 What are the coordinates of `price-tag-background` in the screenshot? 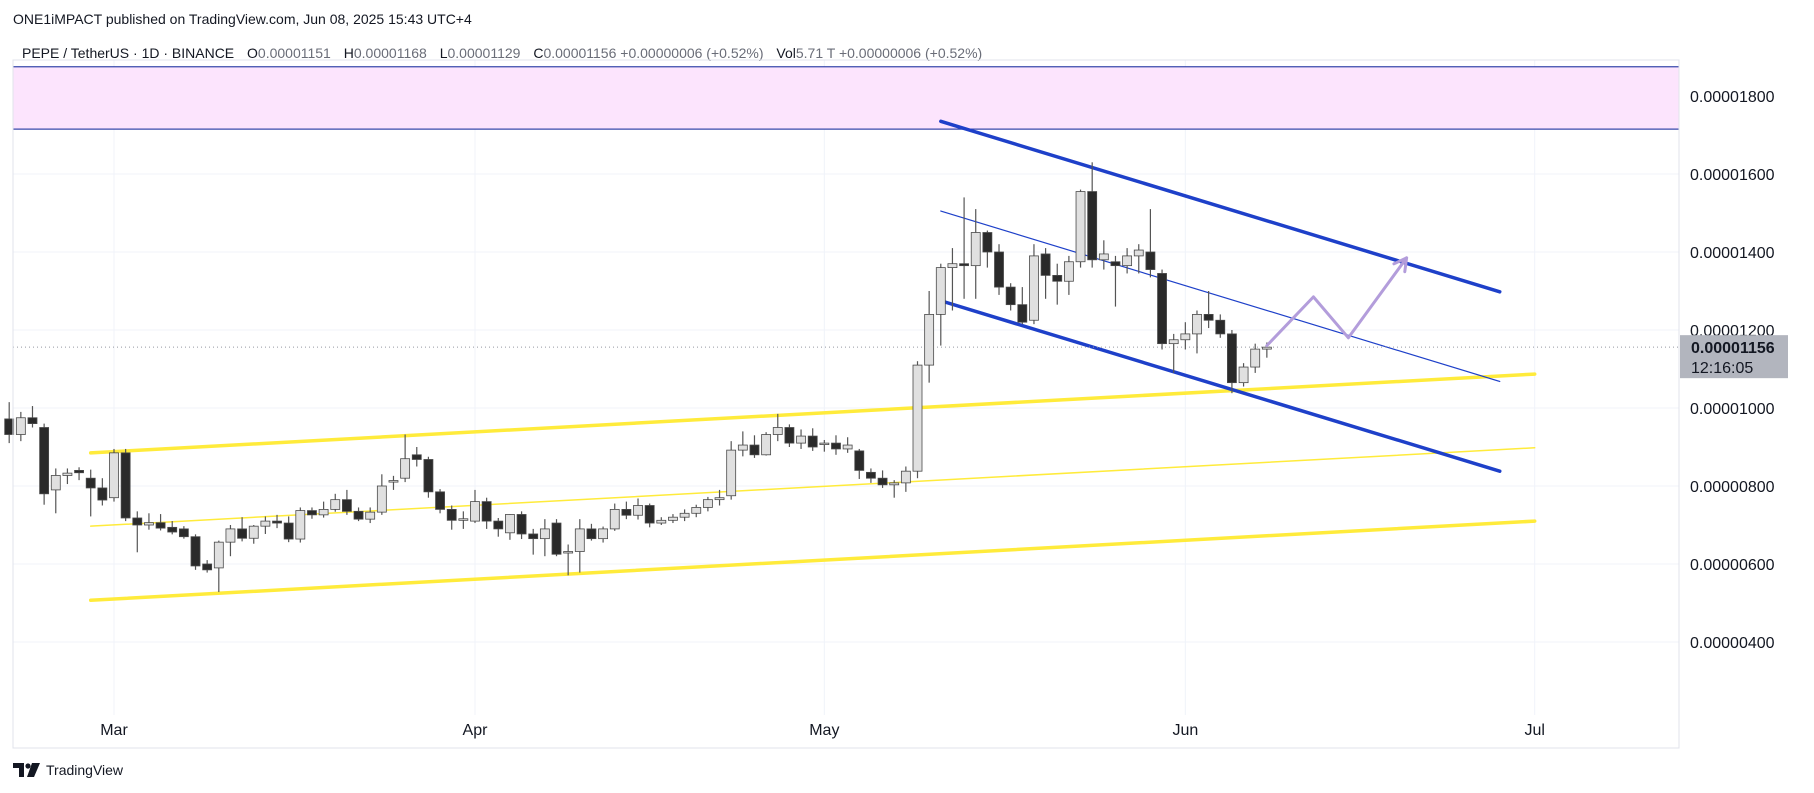 It's located at (1734, 357).